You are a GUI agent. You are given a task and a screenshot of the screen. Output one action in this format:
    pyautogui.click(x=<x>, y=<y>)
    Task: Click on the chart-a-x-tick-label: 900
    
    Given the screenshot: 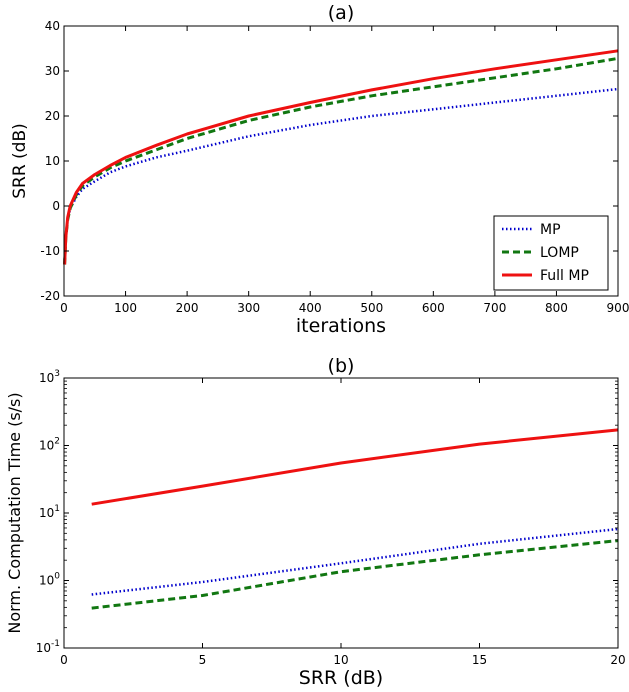 What is the action you would take?
    pyautogui.click(x=618, y=308)
    